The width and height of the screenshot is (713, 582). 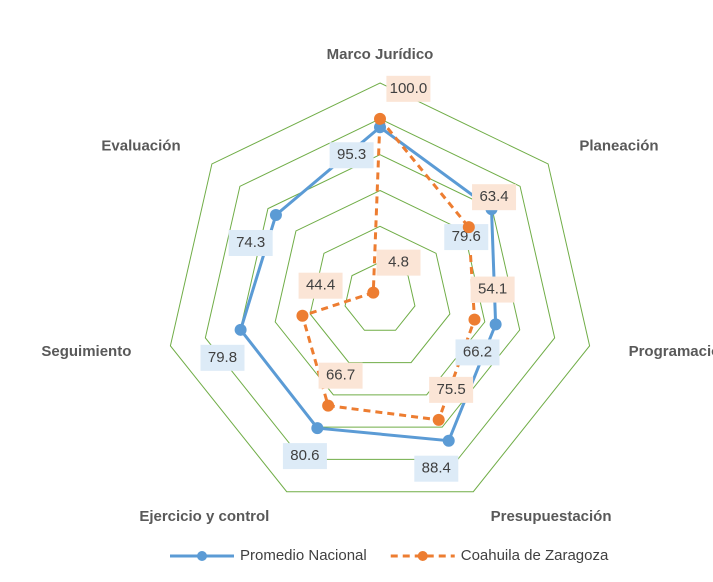 I want to click on category-label: Marco Jurídico, so click(x=380, y=54).